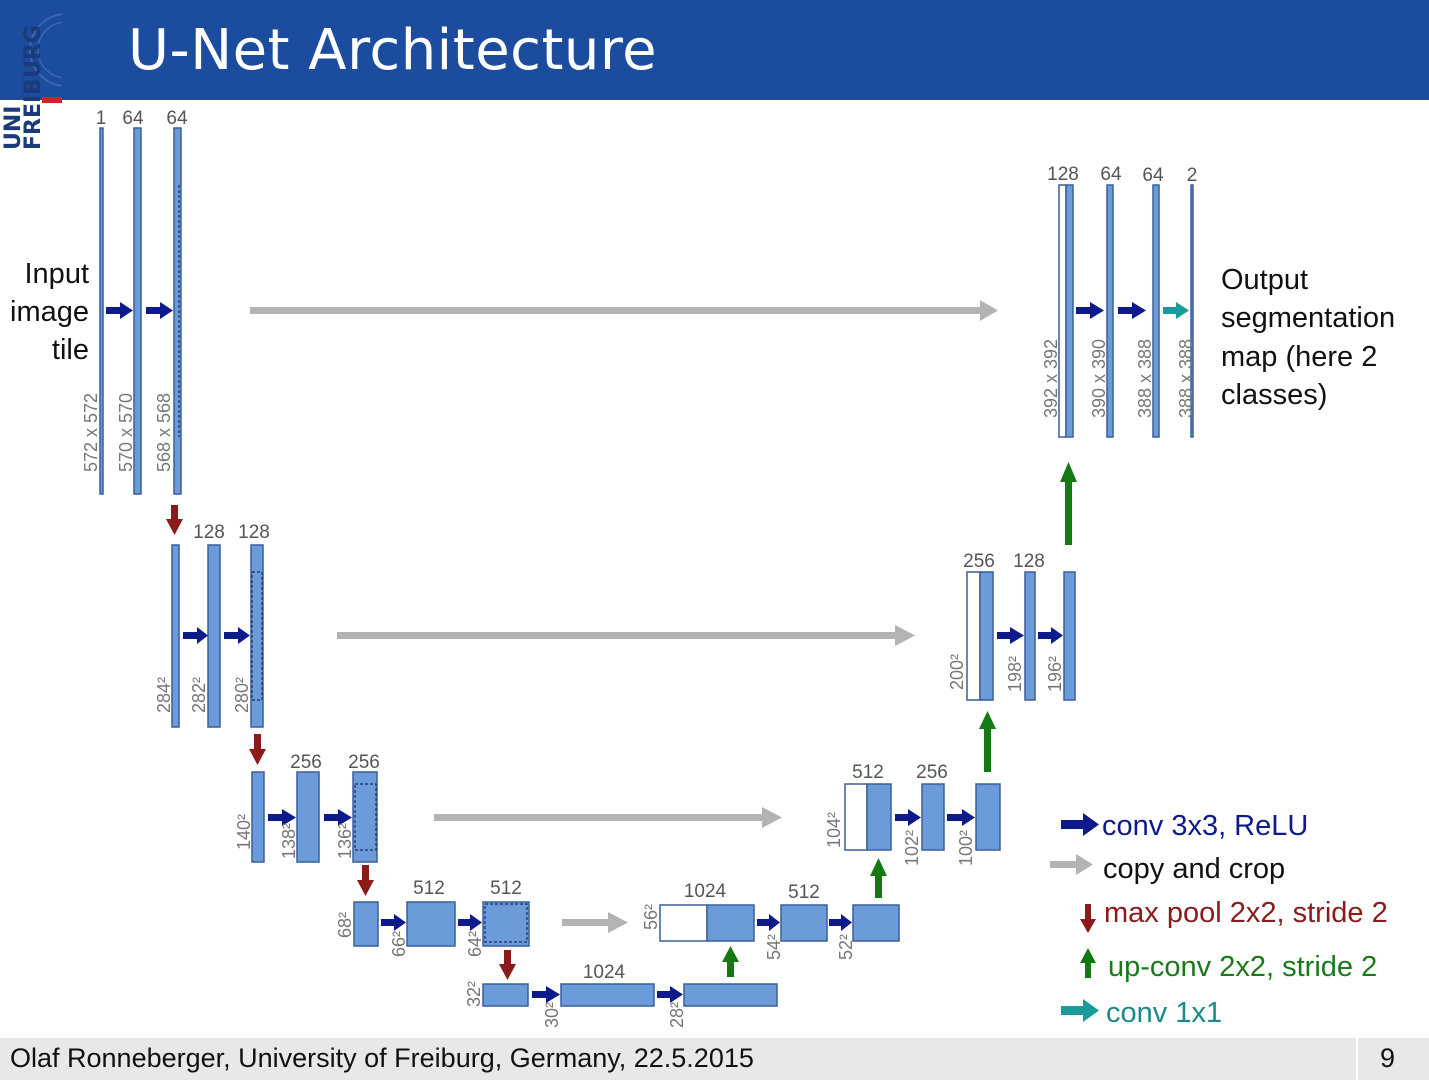 Image resolution: width=1429 pixels, height=1080 pixels. Describe the element at coordinates (399, 944) in the screenshot. I see `size-l4-1: 66²` at that location.